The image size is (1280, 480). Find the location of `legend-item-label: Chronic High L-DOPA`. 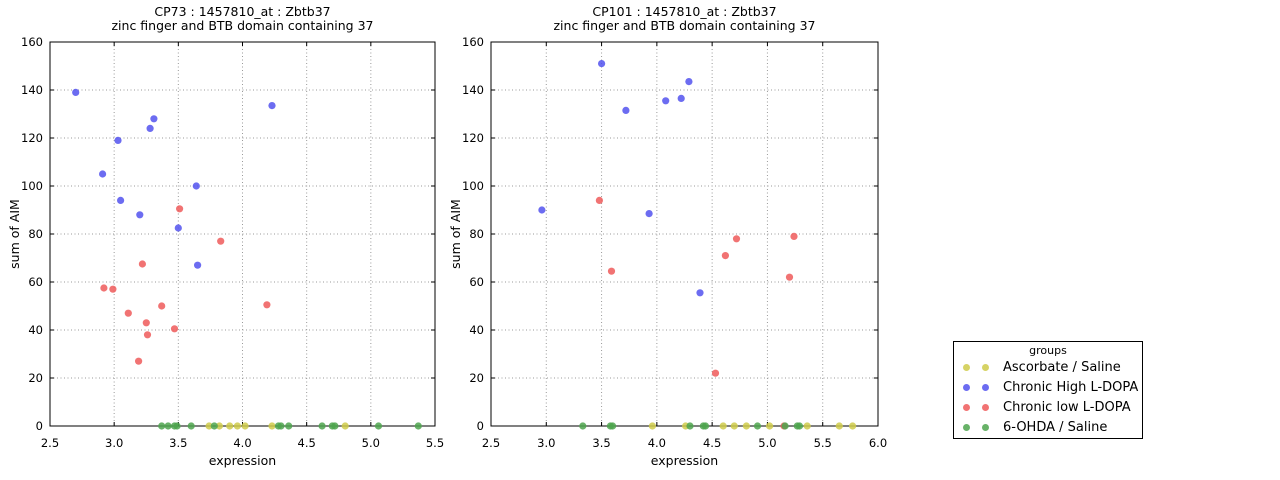

legend-item-label: Chronic High L-DOPA is located at coordinates (1071, 387).